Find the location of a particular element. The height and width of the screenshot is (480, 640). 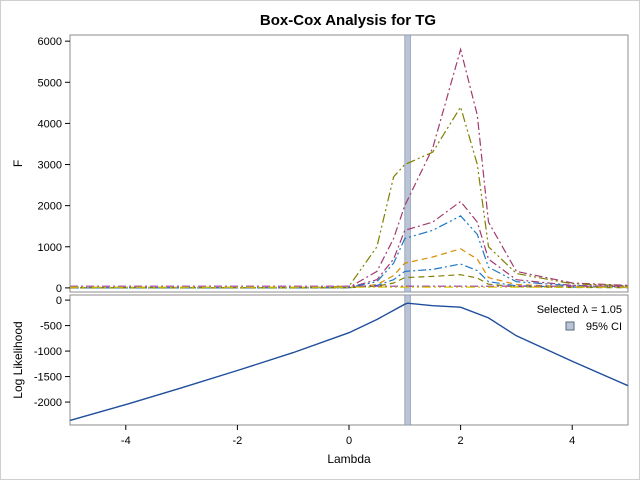

x-tick-label: -2 is located at coordinates (238, 441).